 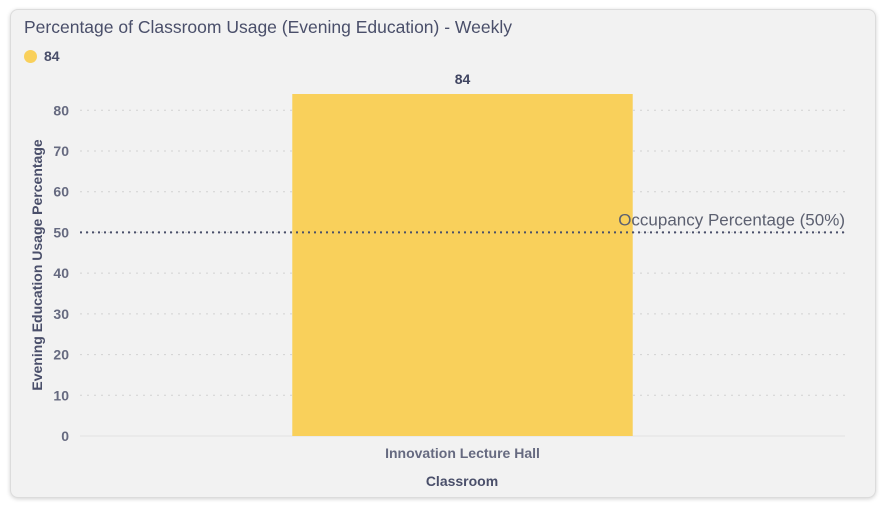 I want to click on y-tick-label: 10, so click(x=61, y=395).